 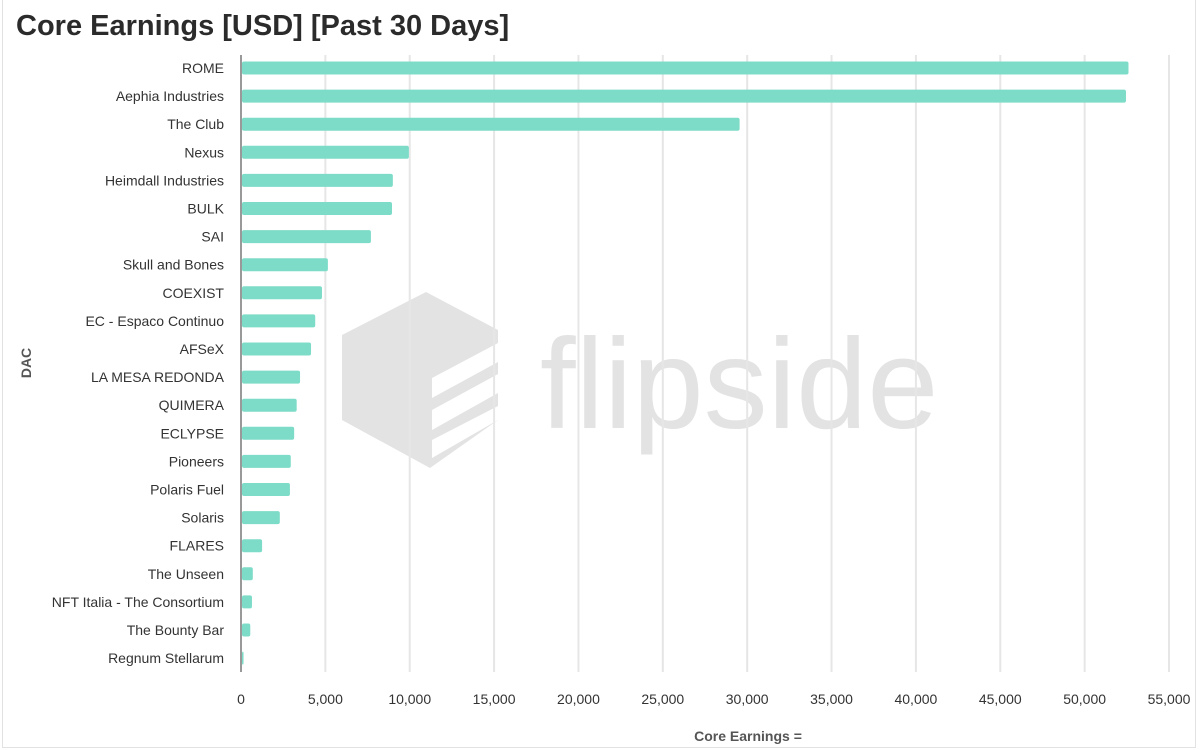 I want to click on category-label: SAI, so click(x=212, y=237).